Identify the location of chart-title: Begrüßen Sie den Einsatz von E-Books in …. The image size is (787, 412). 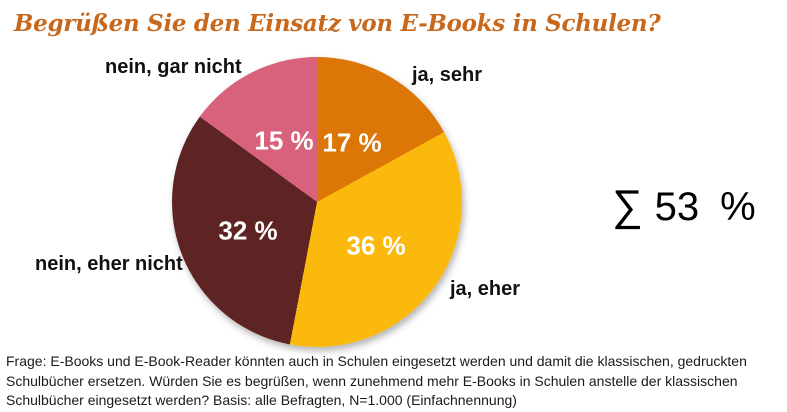
(337, 23).